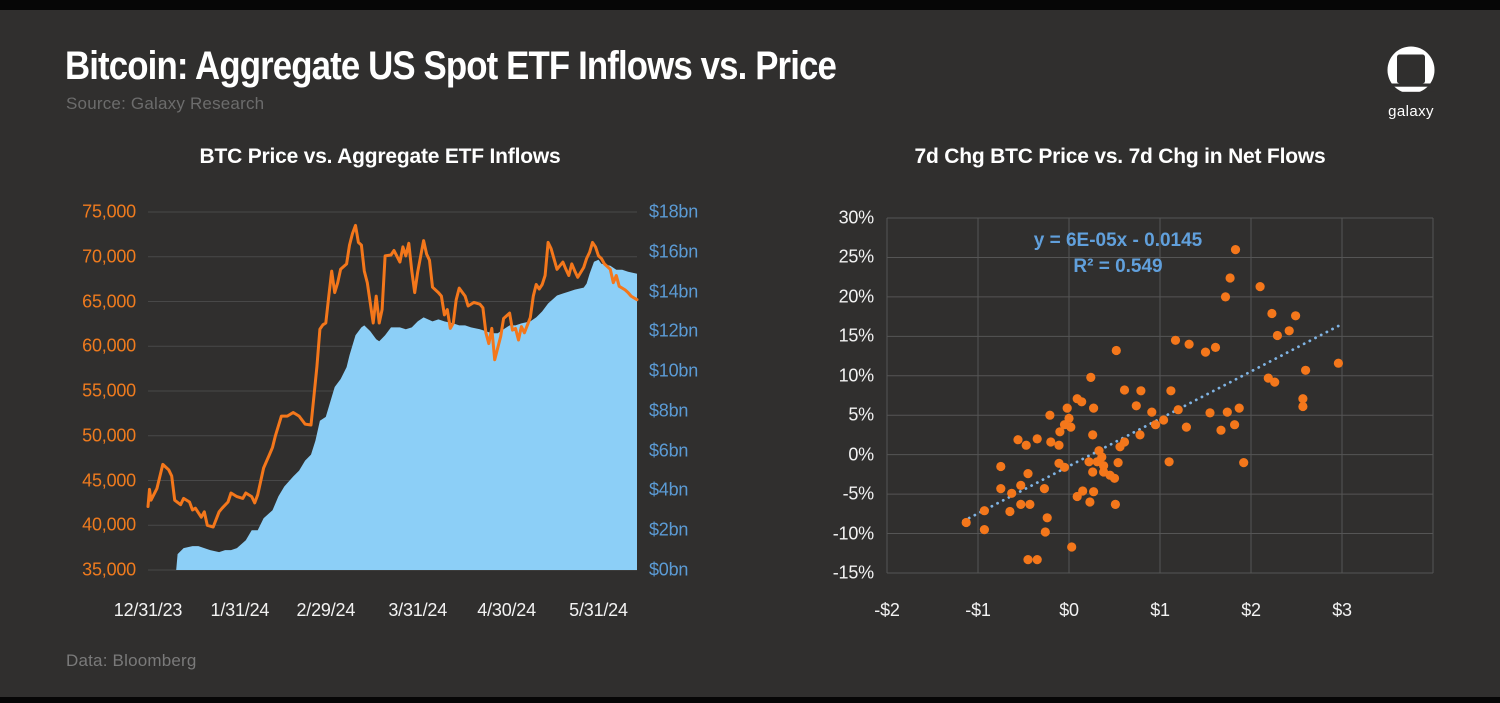 This screenshot has height=703, width=1500. What do you see at coordinates (856, 256) in the screenshot?
I see `pct-change-axis-tick: 25%` at bounding box center [856, 256].